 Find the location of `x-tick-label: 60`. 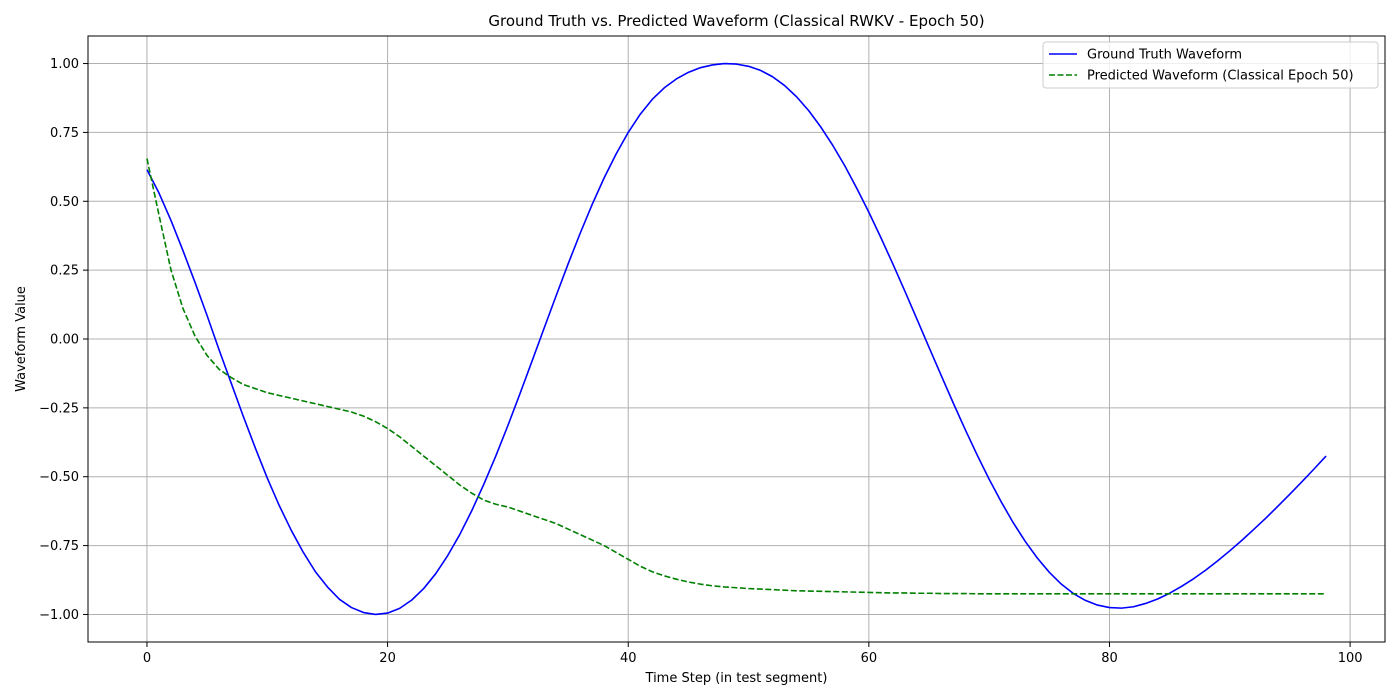

x-tick-label: 60 is located at coordinates (869, 658).